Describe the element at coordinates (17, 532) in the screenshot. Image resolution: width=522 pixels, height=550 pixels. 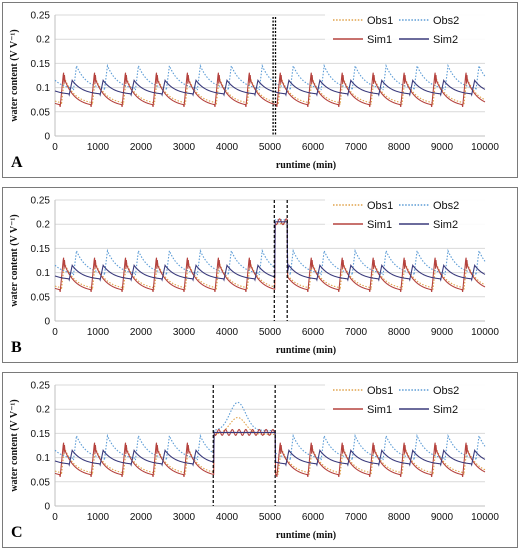
I see `panel-label: C` at that location.